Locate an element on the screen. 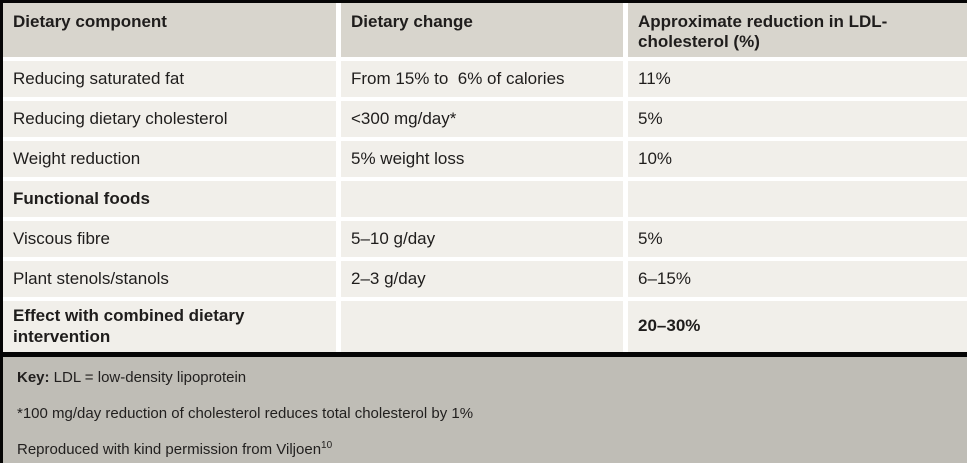 This screenshot has width=967, height=463. table-cell-reduction is located at coordinates (797, 199).